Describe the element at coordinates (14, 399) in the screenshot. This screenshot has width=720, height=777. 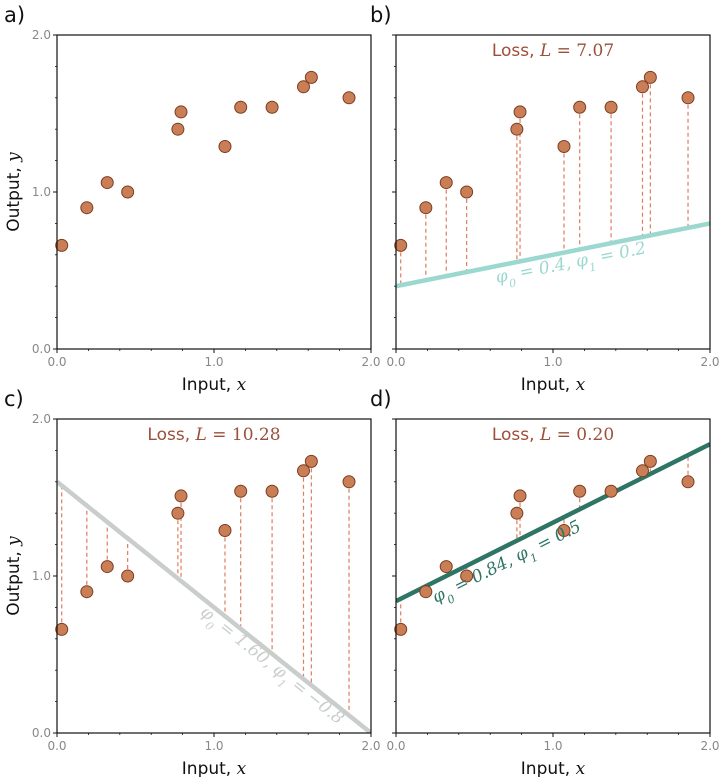
I see `panel-letter: c)` at that location.